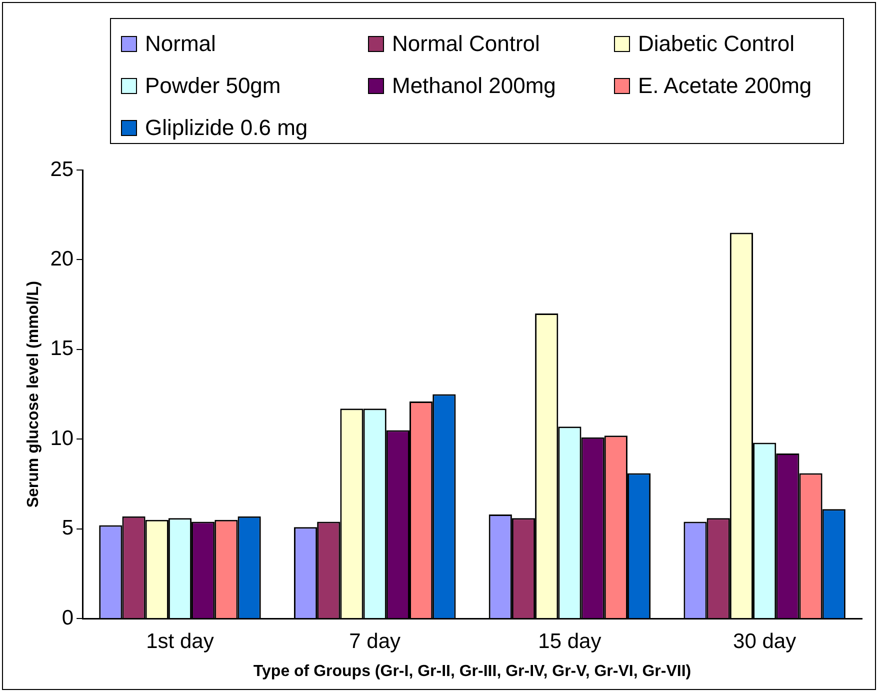  What do you see at coordinates (725, 86) in the screenshot?
I see `legend-label: E. Acetate 200mg` at bounding box center [725, 86].